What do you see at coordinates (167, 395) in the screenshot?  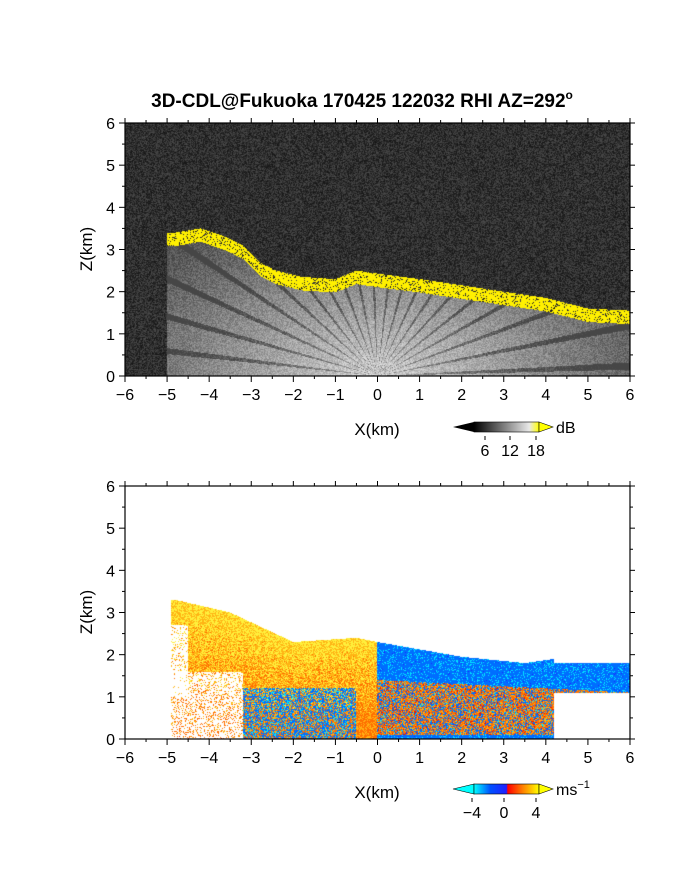 I see `backscatter-xtick-label: −5` at bounding box center [167, 395].